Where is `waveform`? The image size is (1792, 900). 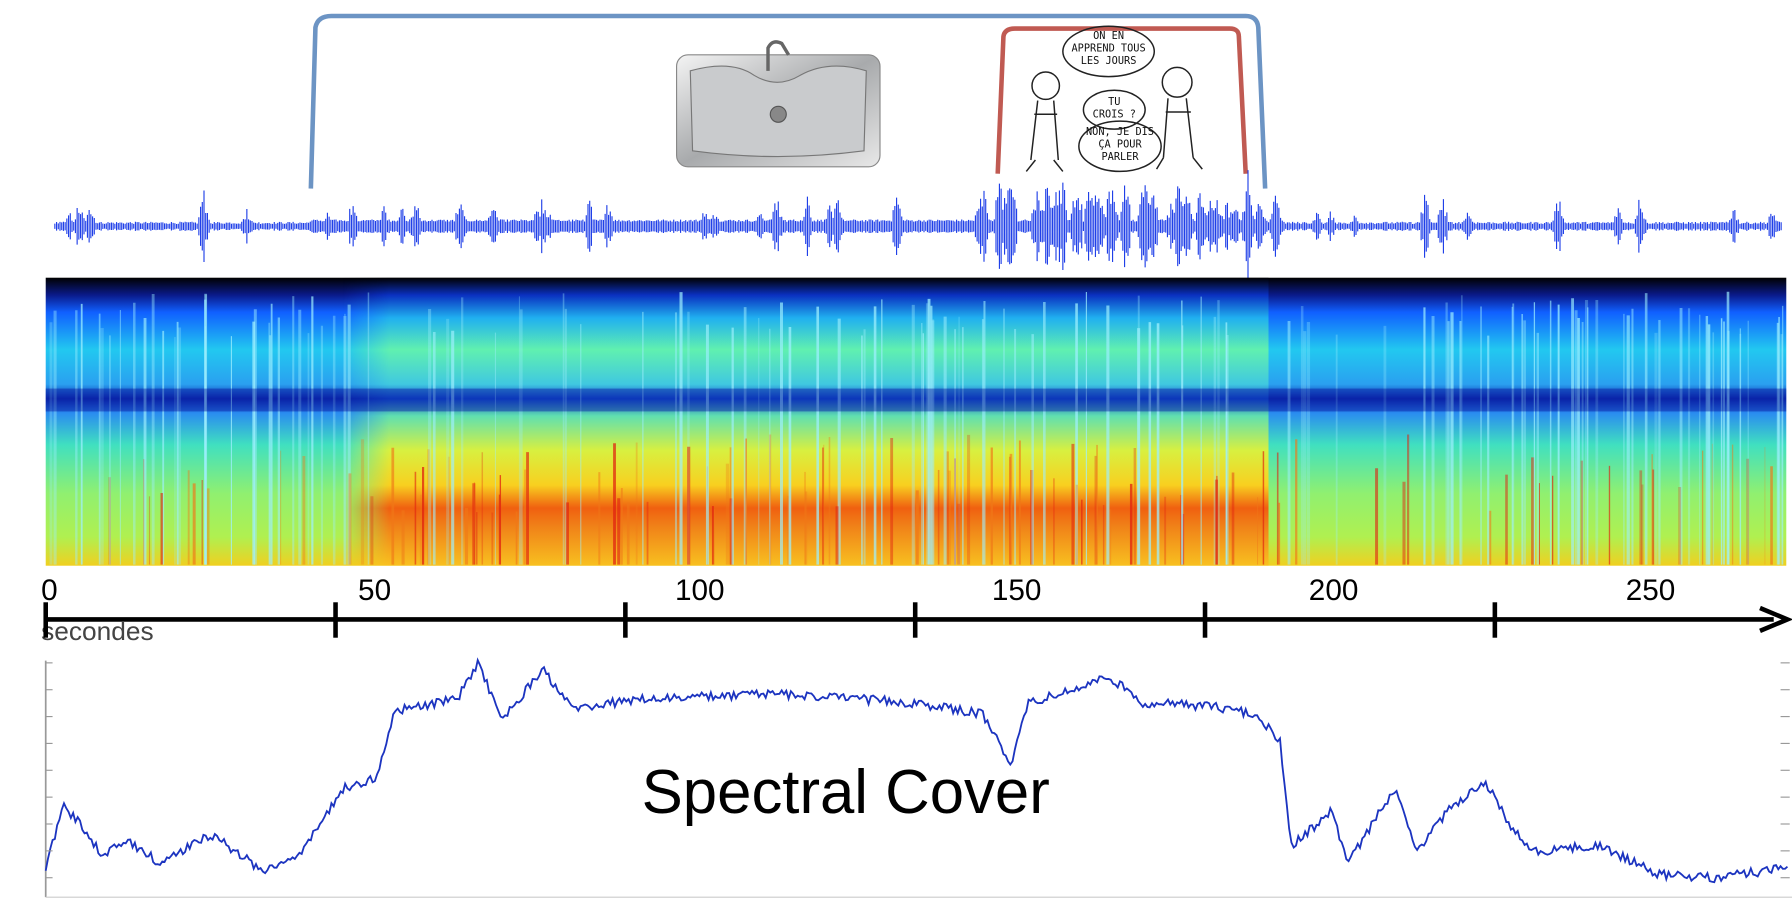 waveform is located at coordinates (918, 226).